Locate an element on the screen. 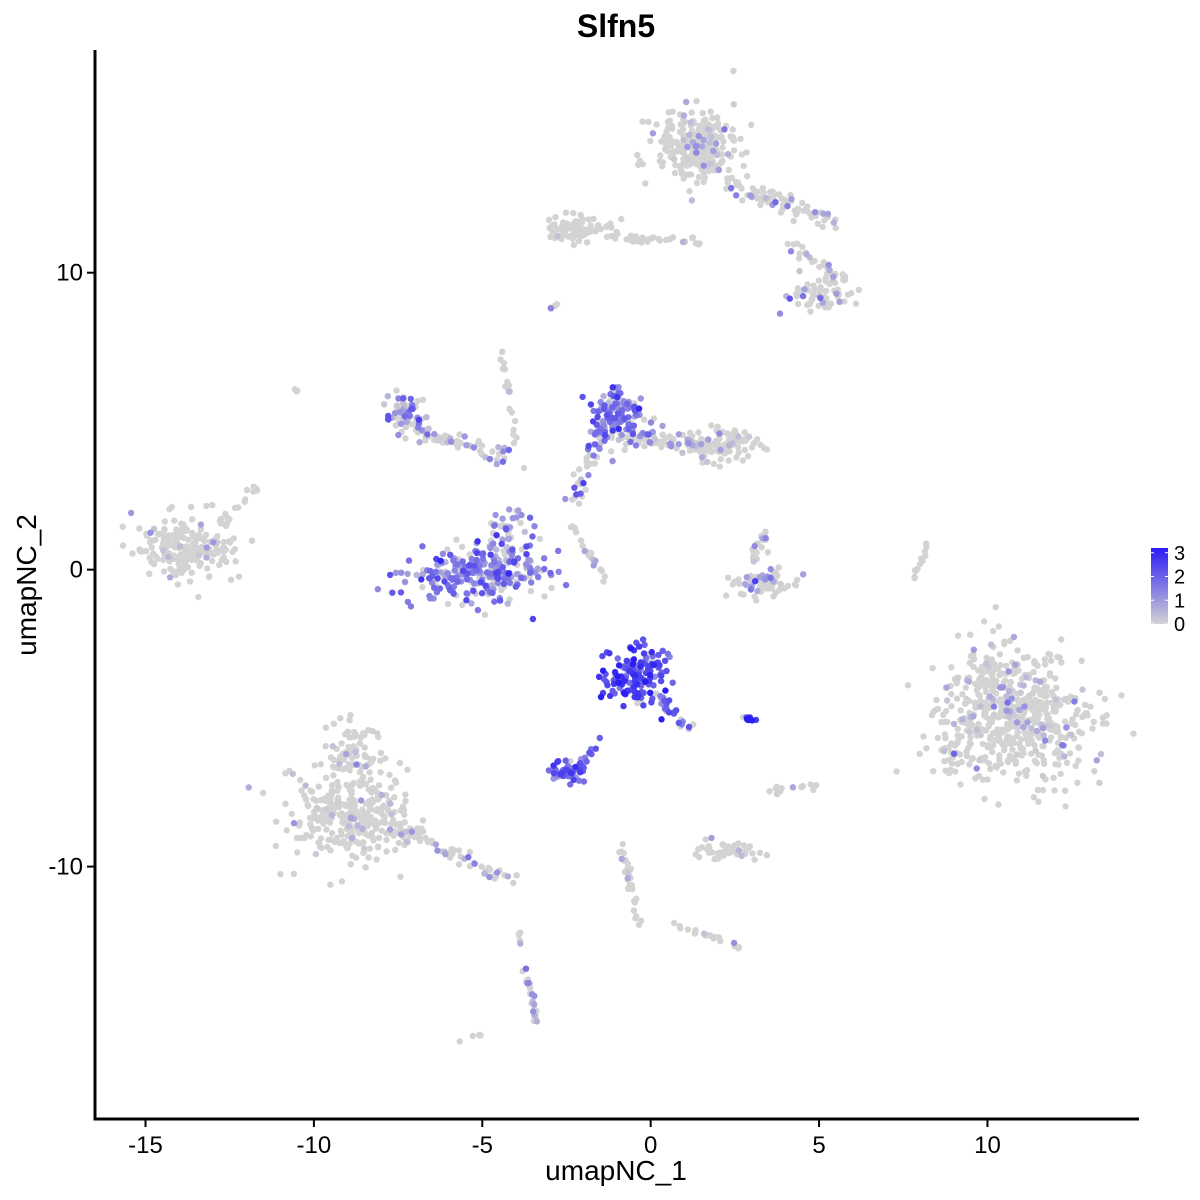 The image size is (1200, 1200). data-point-center-top-down is located at coordinates (586, 461).